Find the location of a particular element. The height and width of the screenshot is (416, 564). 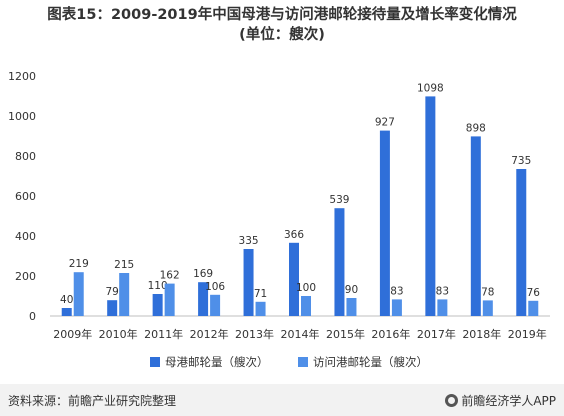

data-label: 162 is located at coordinates (170, 276).